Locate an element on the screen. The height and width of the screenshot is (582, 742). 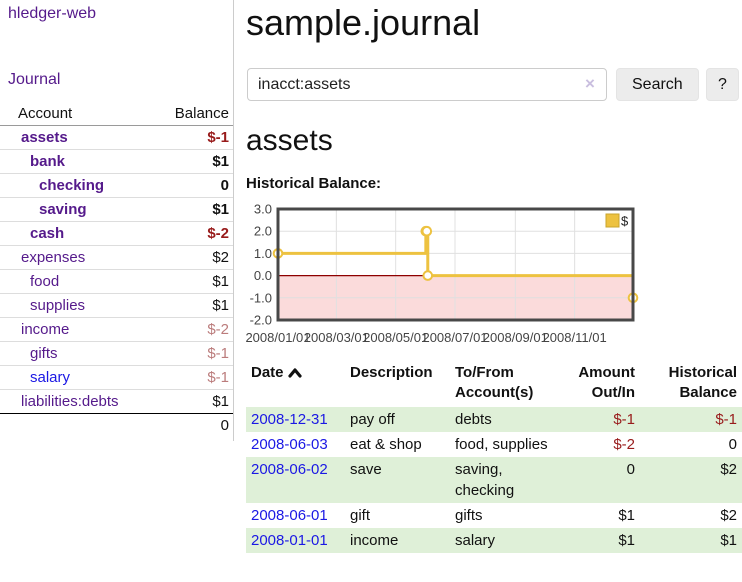
account-link-expenses: expenses is located at coordinates (53, 257).